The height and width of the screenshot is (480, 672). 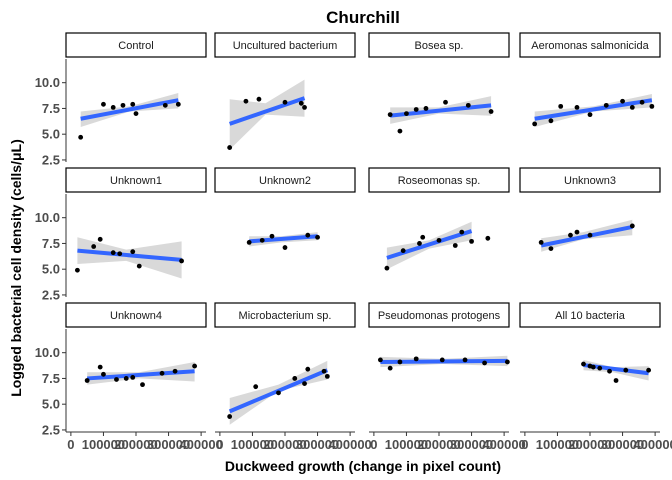 I want to click on facet-label: Unknown3, so click(x=590, y=181).